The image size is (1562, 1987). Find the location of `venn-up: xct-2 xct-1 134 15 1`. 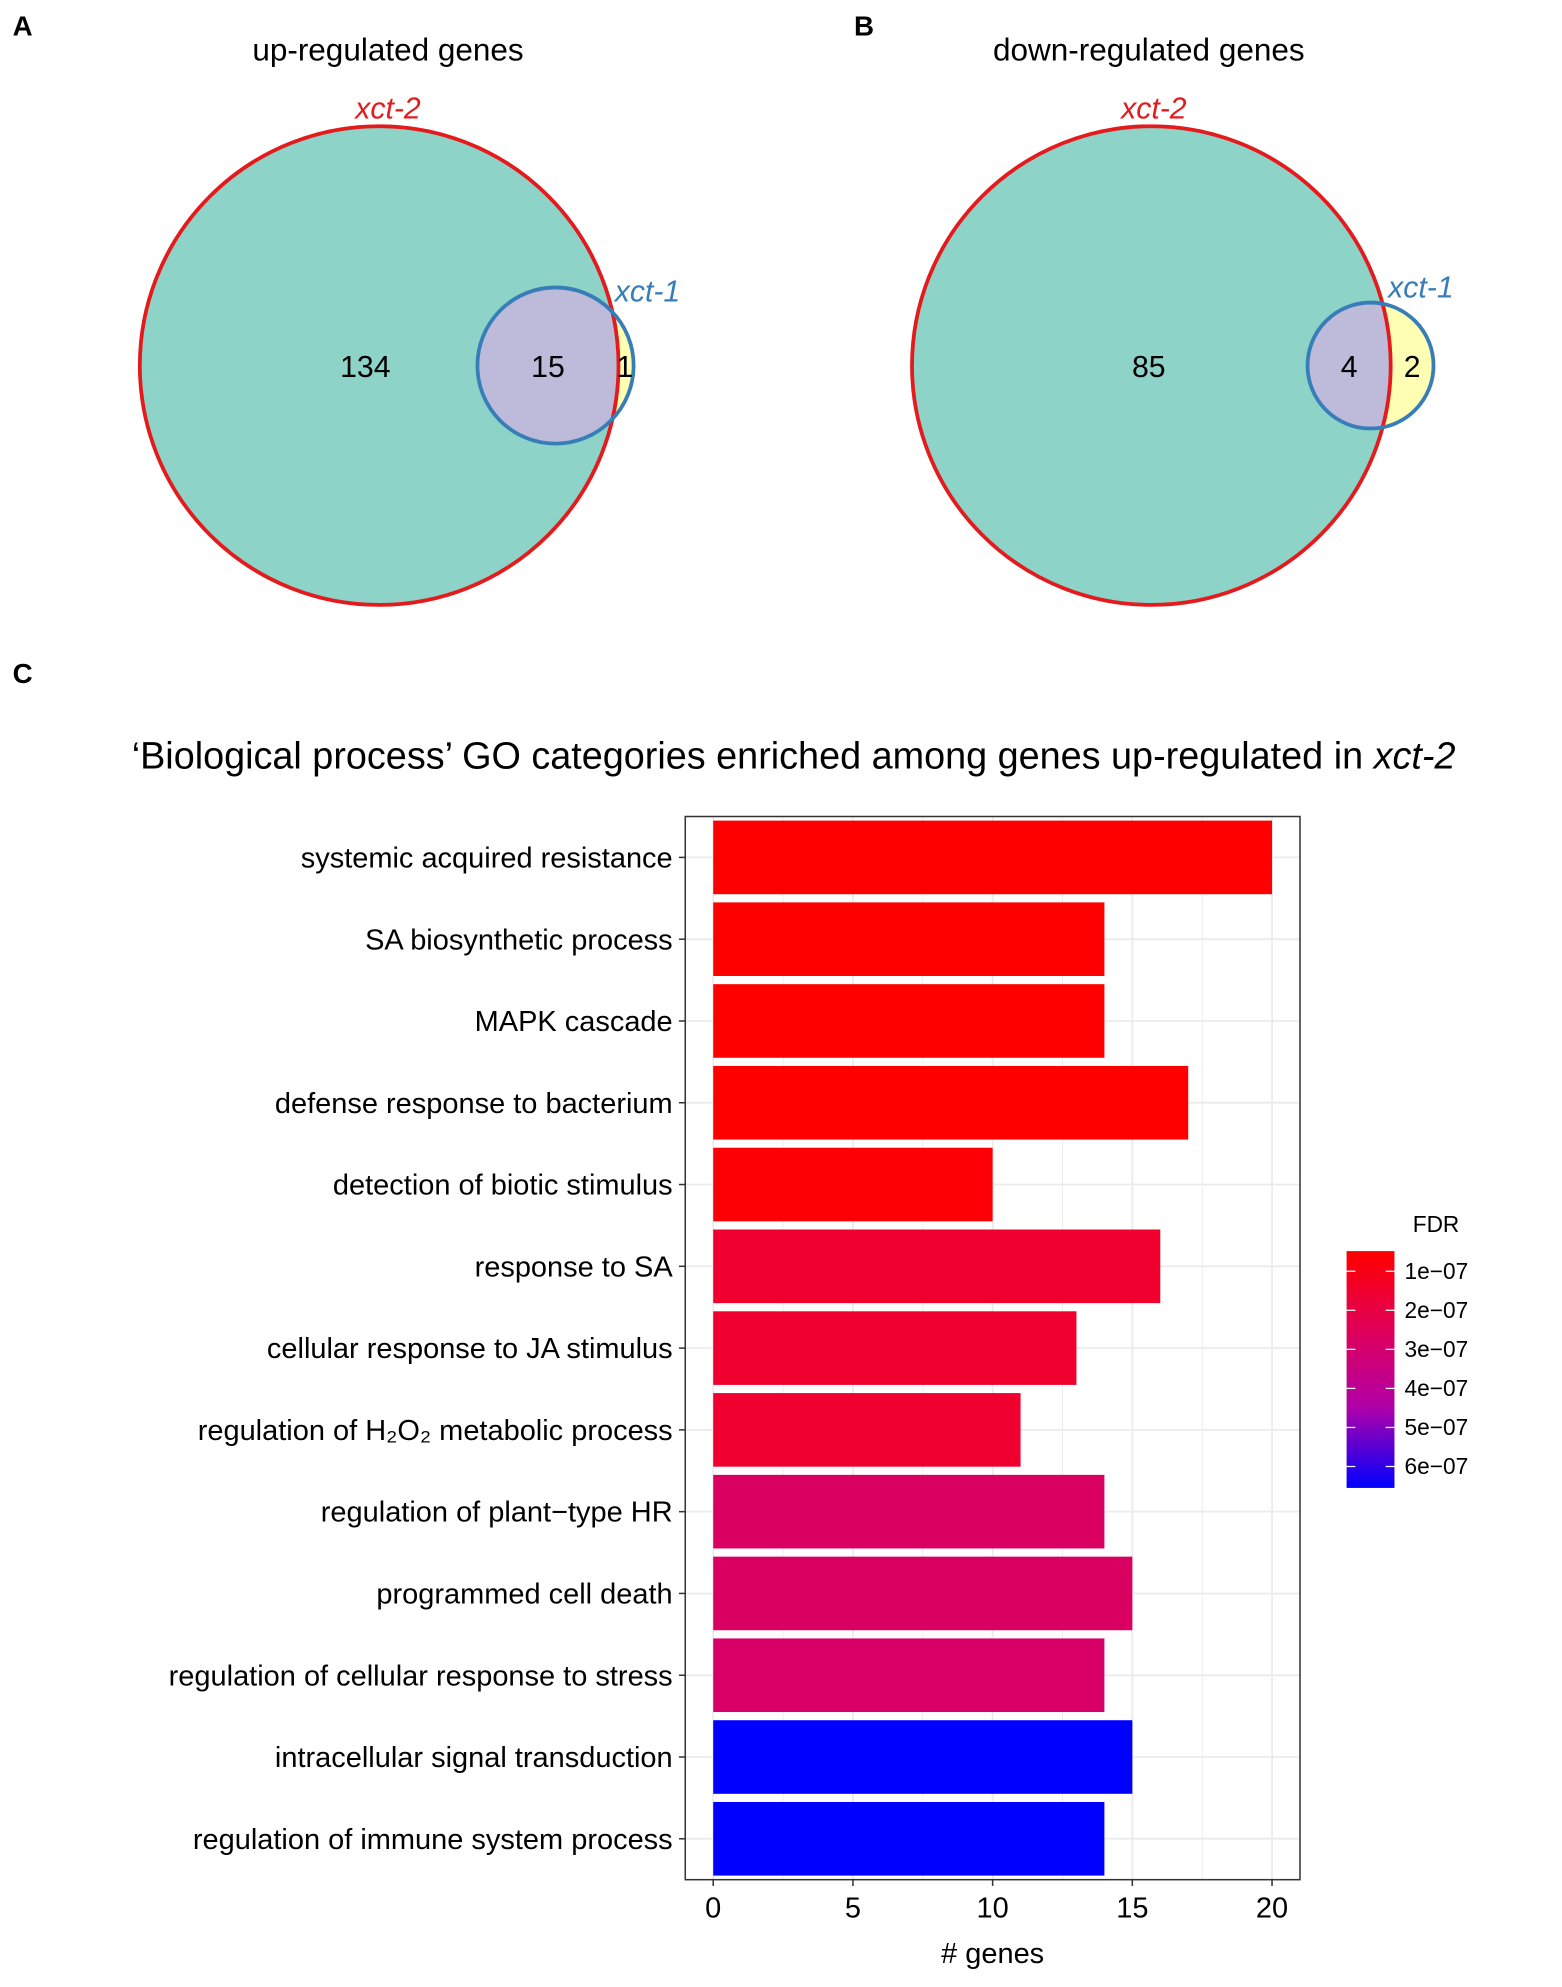

venn-up: xct-2 xct-1 134 15 1 is located at coordinates (408, 350).